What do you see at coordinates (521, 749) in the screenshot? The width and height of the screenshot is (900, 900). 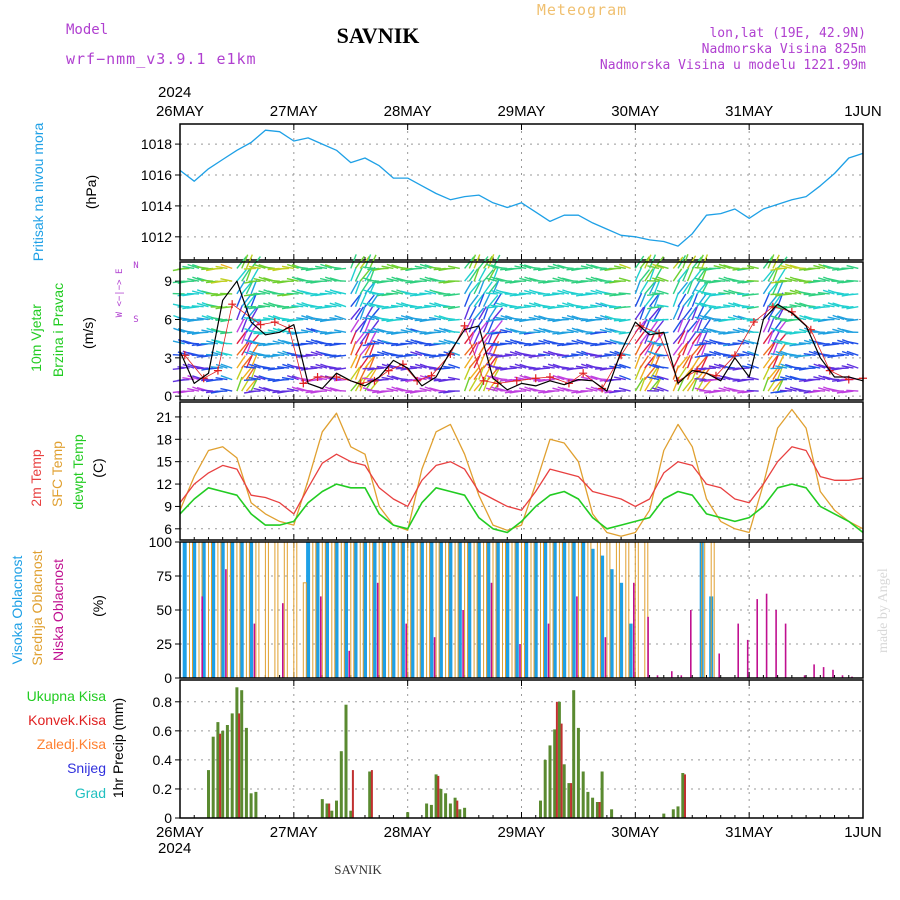 I see `panel-border` at bounding box center [521, 749].